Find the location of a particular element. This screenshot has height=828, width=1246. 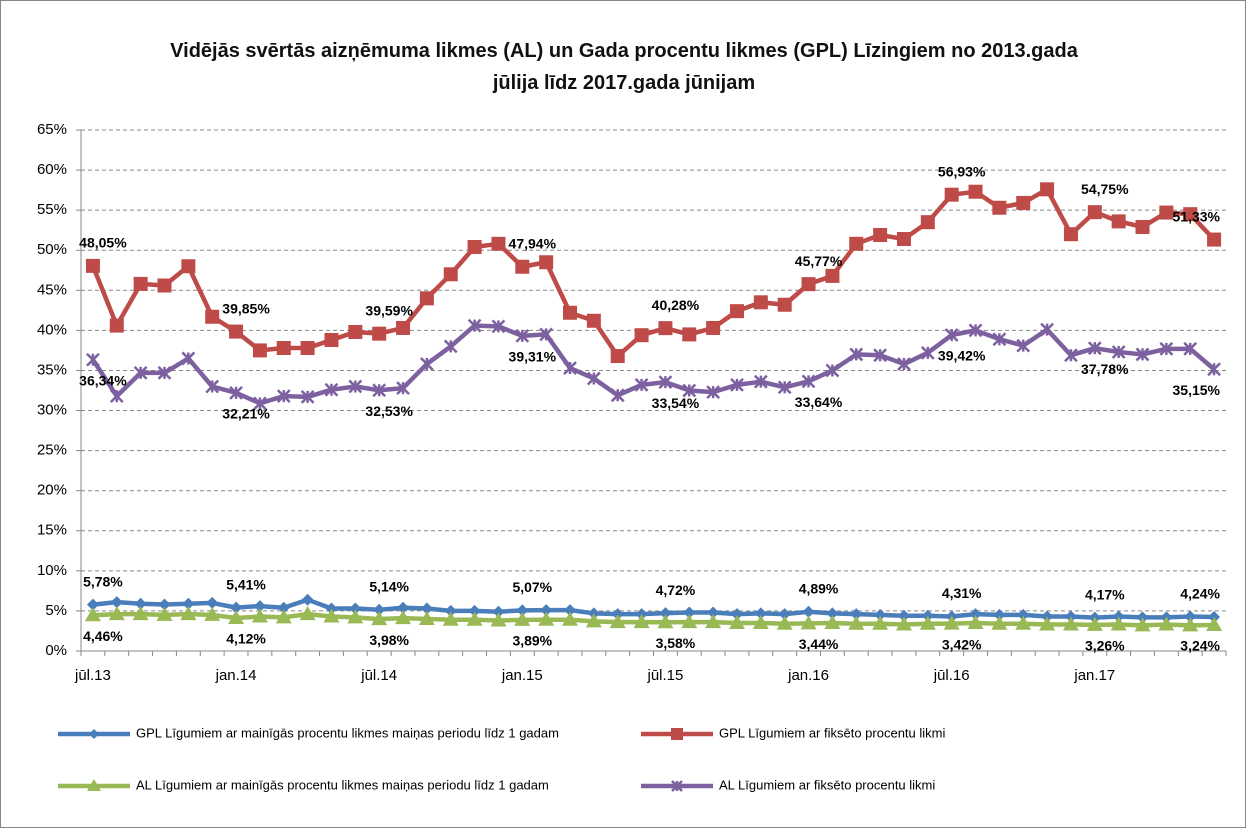

y-tick-label: 0% is located at coordinates (56, 650).